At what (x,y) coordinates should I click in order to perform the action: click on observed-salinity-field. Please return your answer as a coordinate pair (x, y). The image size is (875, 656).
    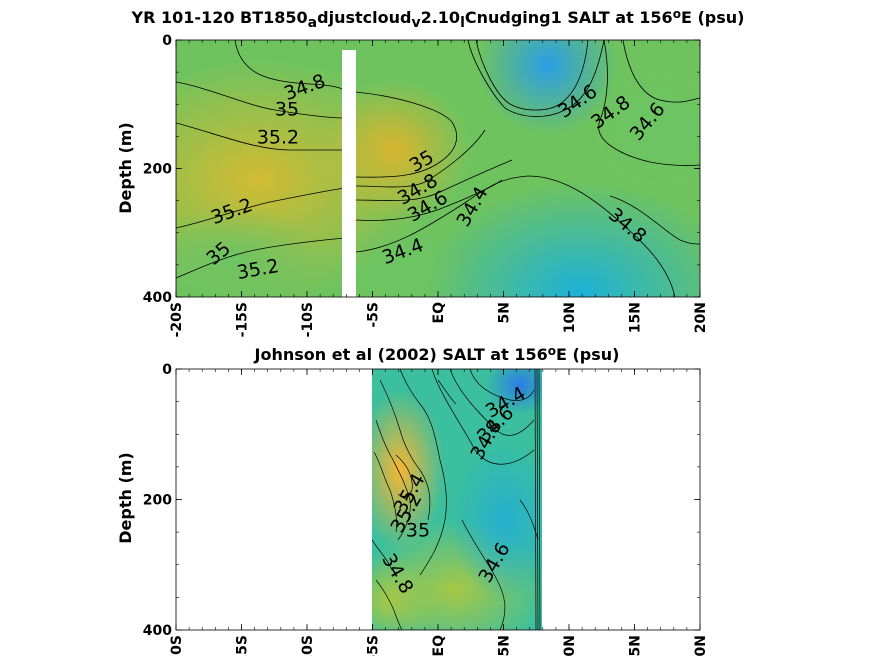
    Looking at the image, I should click on (457, 499).